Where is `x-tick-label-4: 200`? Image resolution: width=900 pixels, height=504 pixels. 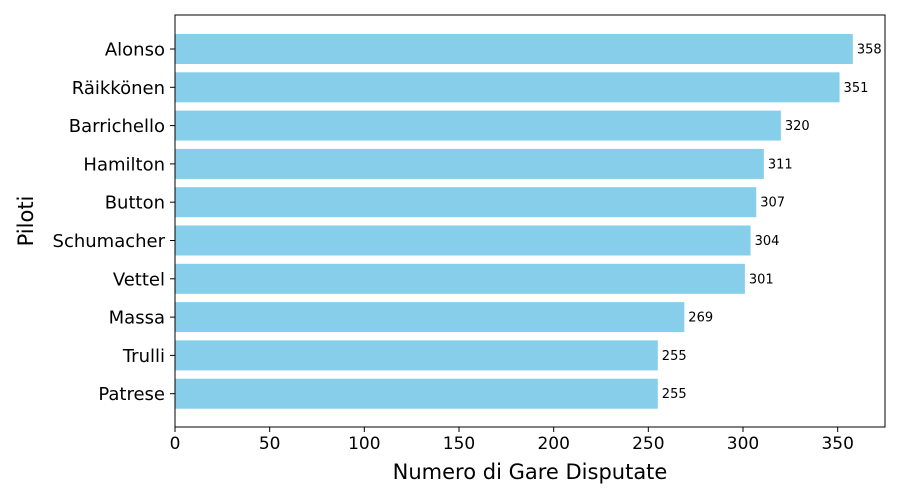 x-tick-label-4: 200 is located at coordinates (553, 444).